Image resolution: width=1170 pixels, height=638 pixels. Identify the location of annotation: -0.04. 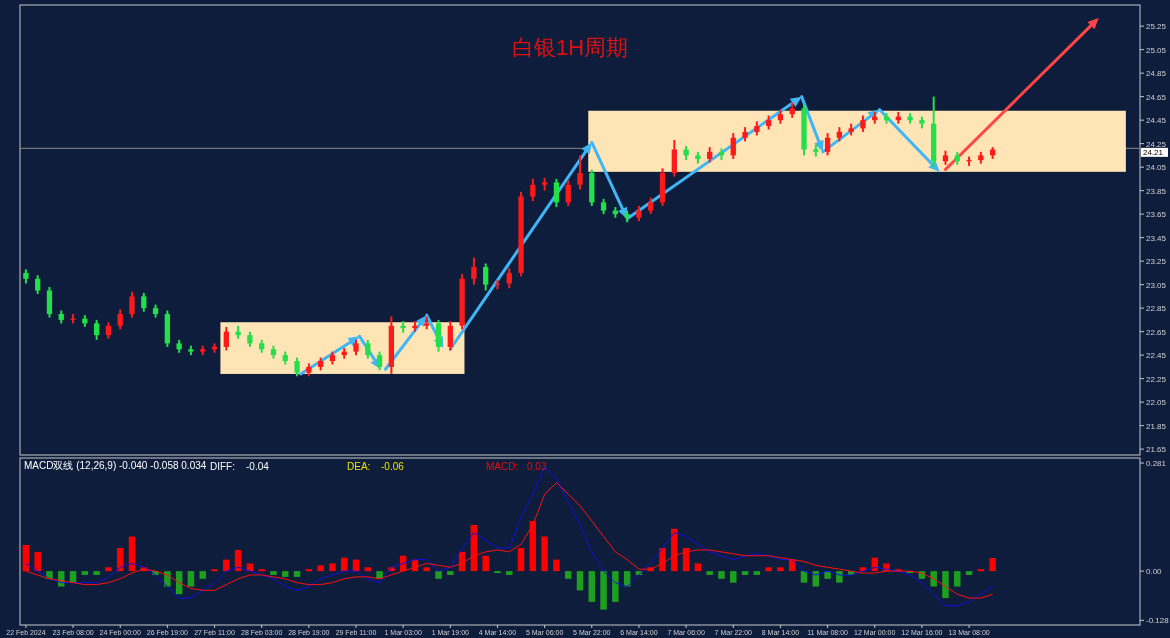
(258, 466).